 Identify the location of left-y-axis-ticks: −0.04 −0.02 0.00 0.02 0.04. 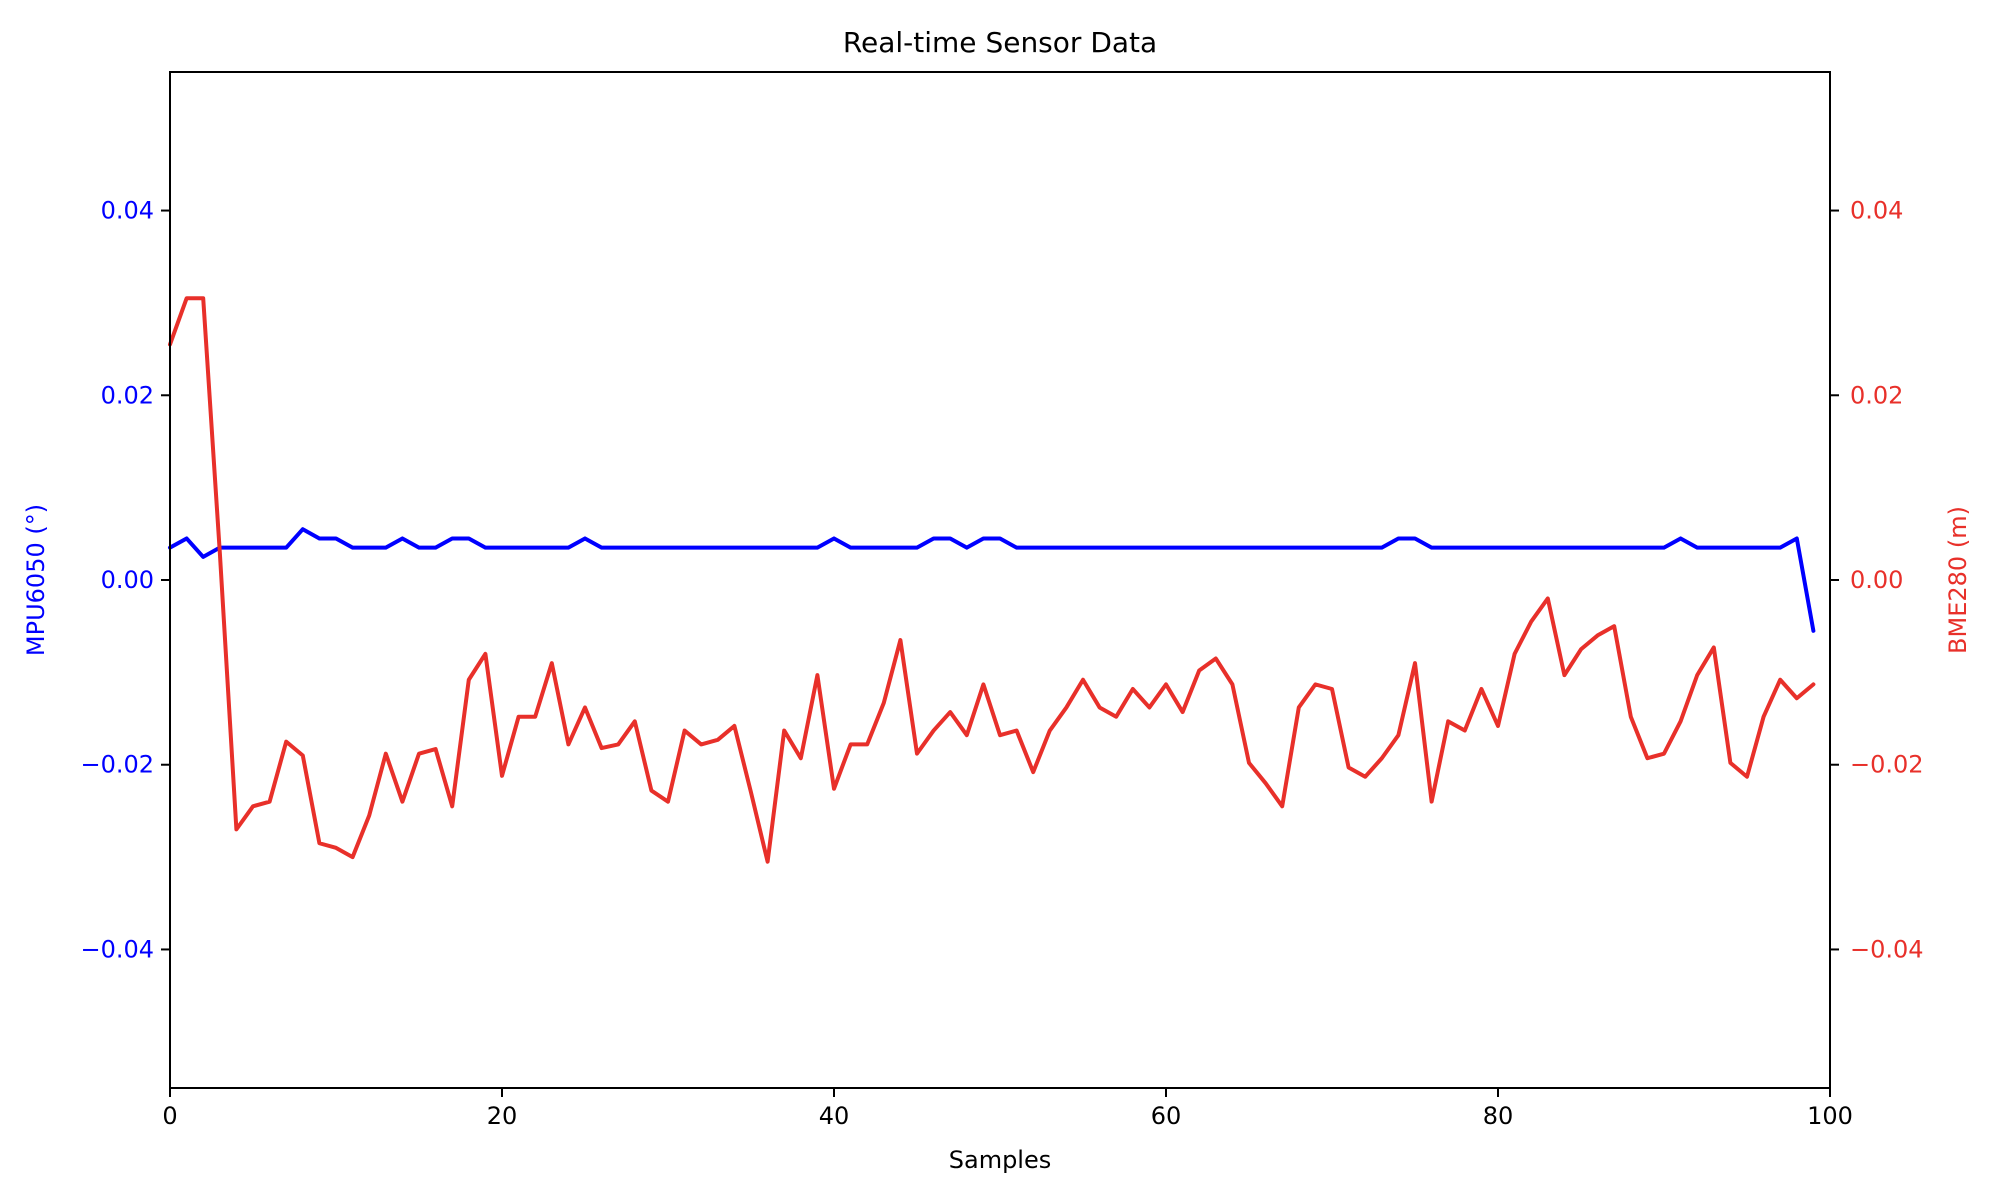
(125, 580).